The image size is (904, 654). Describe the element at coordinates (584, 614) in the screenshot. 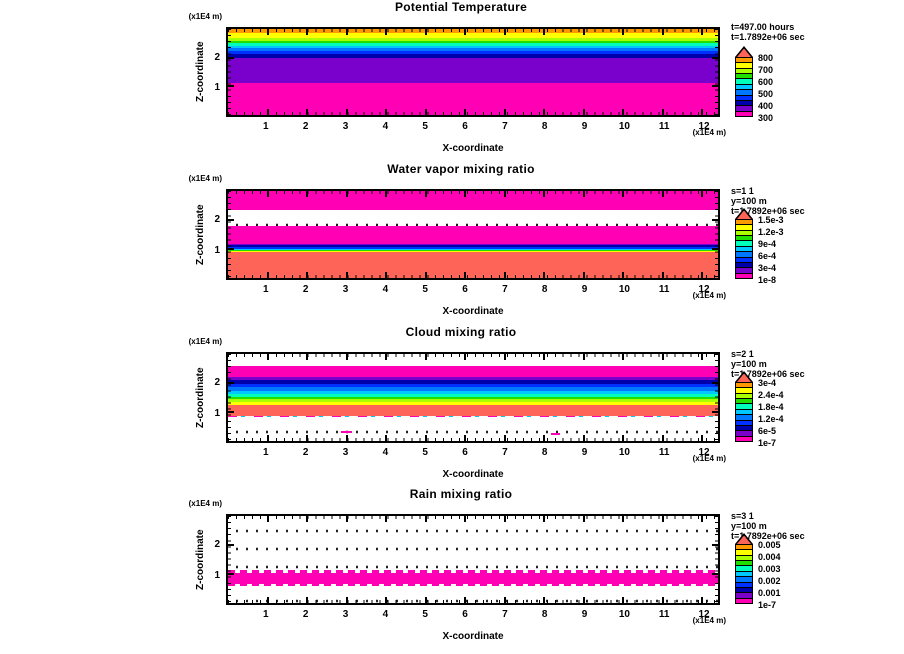

I see `x-tick-label: 9` at that location.